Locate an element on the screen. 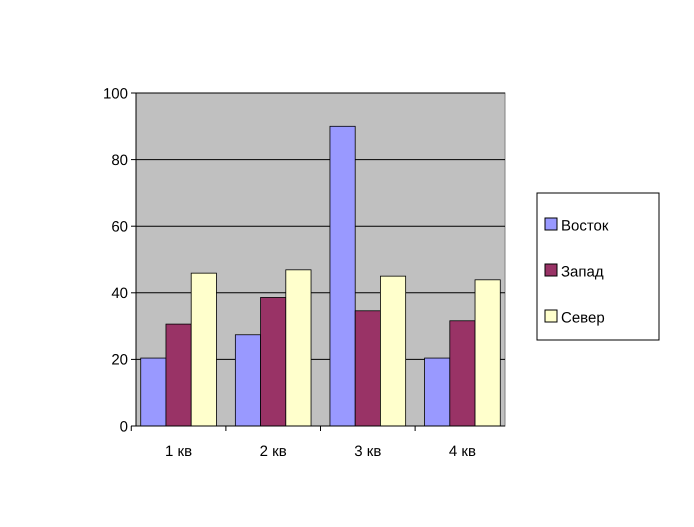  y-tick-label: 40 is located at coordinates (119, 293).